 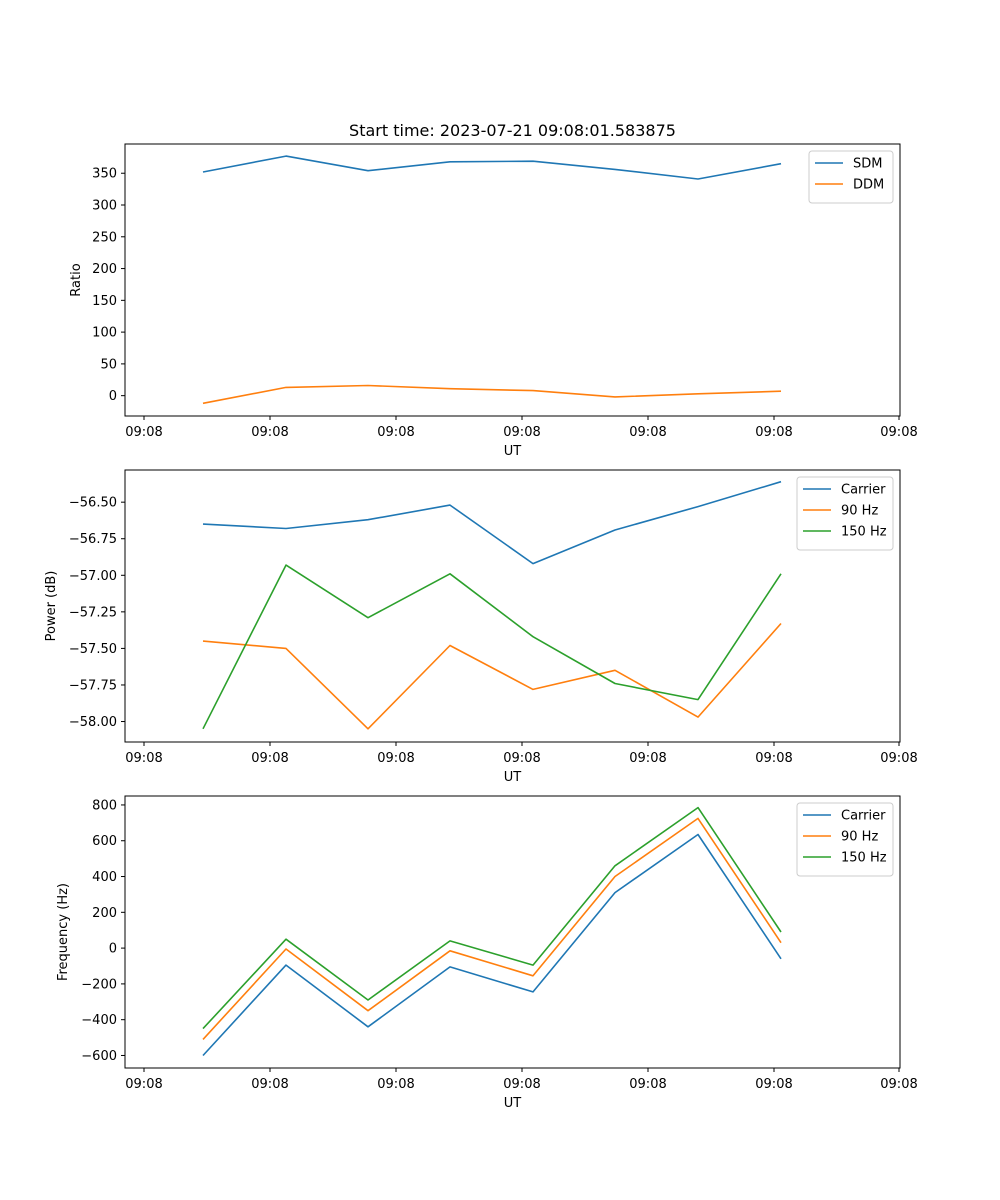 What do you see at coordinates (99, 1020) in the screenshot?
I see `y-tick-label: −400` at bounding box center [99, 1020].